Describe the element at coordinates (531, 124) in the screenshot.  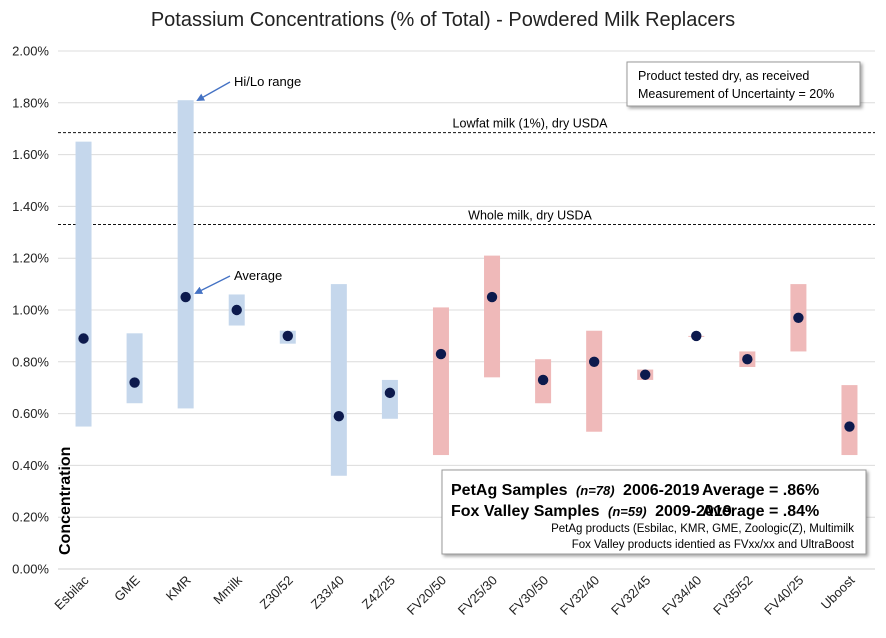
I see `reference-line-label: Lowfat milk (1%), dry USDA` at that location.